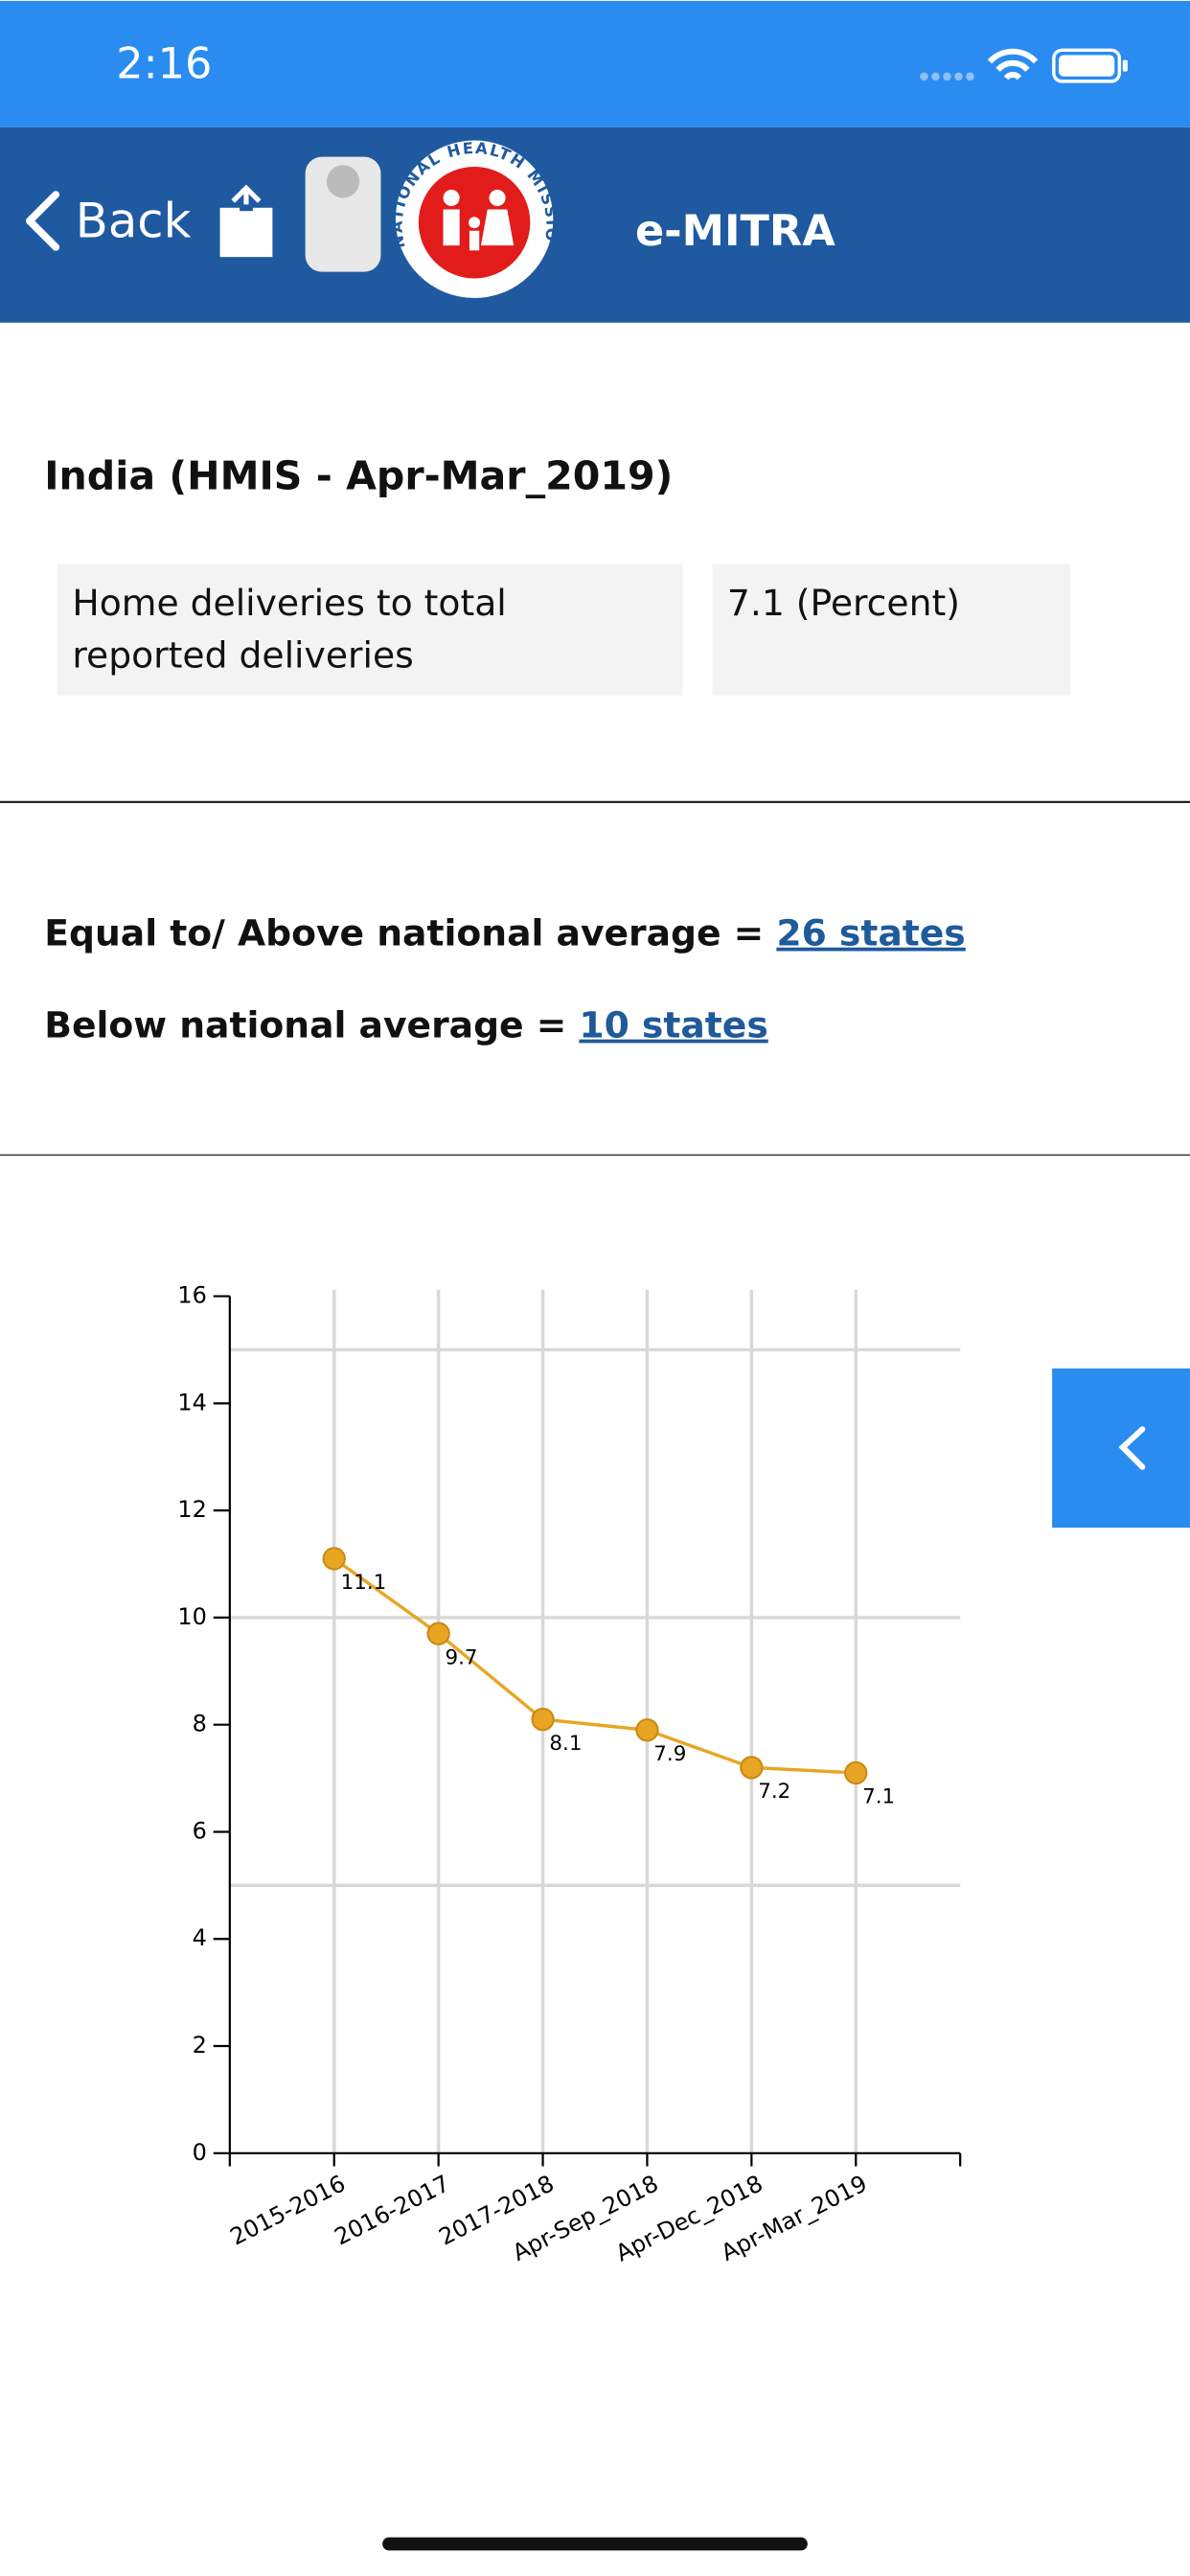 The height and width of the screenshot is (2576, 1190). Describe the element at coordinates (410, 932) in the screenshot. I see `summary-label: Equal to/ Above national average =` at that location.